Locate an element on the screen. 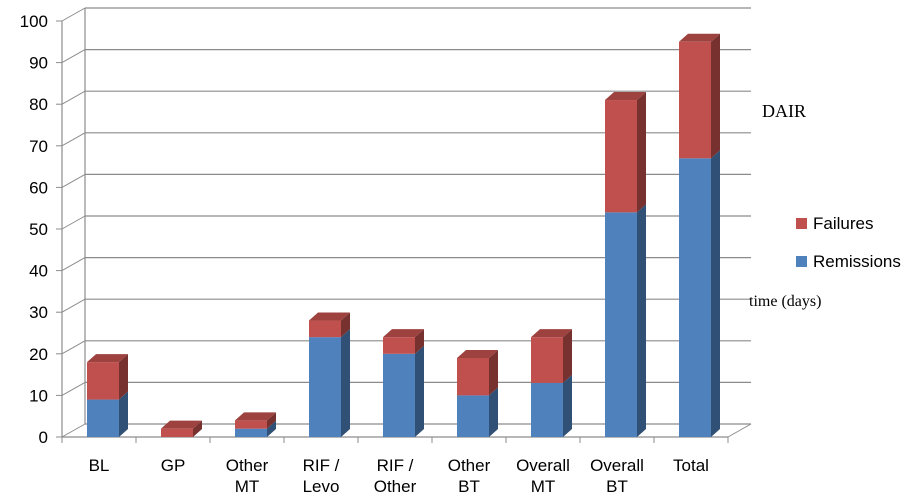 Image resolution: width=921 pixels, height=501 pixels. x-tick-label: RIF / Levo is located at coordinates (321, 476).